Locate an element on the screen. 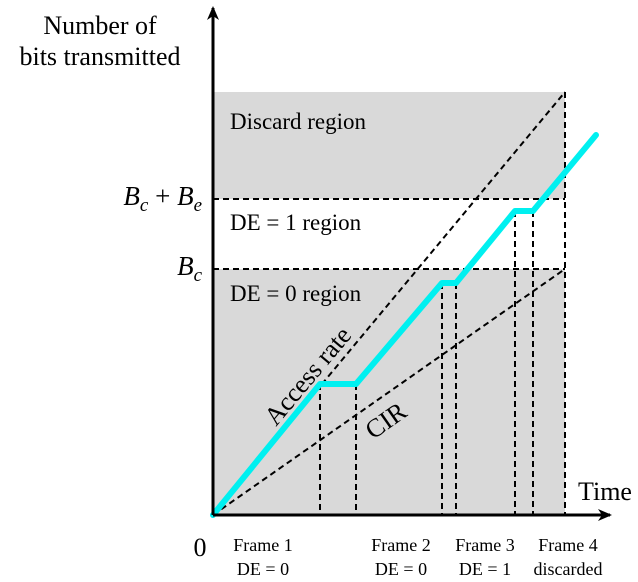  y-axis-label-line2: bits transmitted is located at coordinates (99, 56).